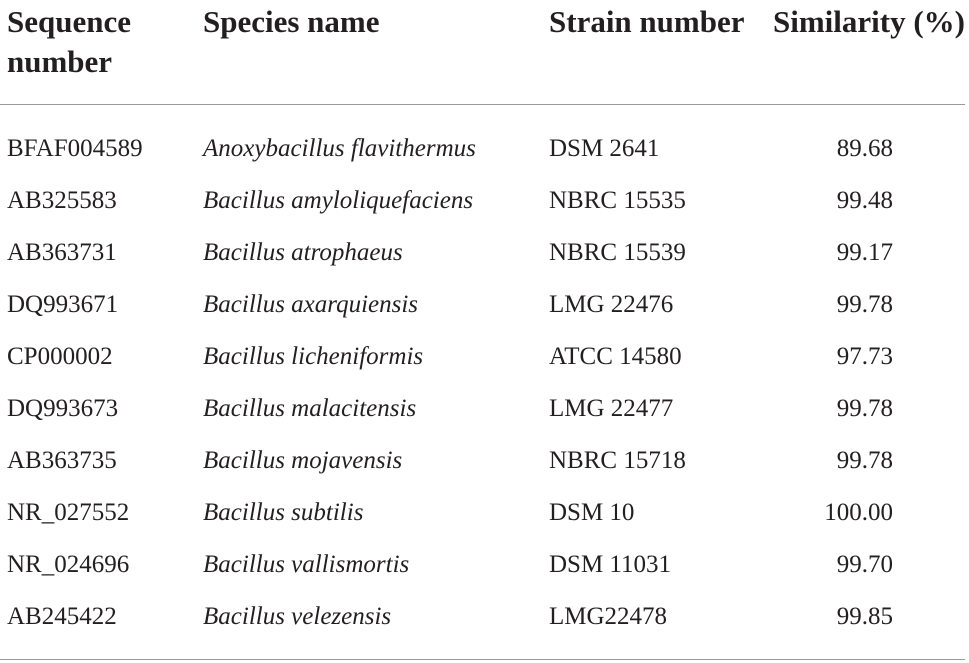  What do you see at coordinates (101, 52) in the screenshot?
I see `column-header: Sequence number` at bounding box center [101, 52].